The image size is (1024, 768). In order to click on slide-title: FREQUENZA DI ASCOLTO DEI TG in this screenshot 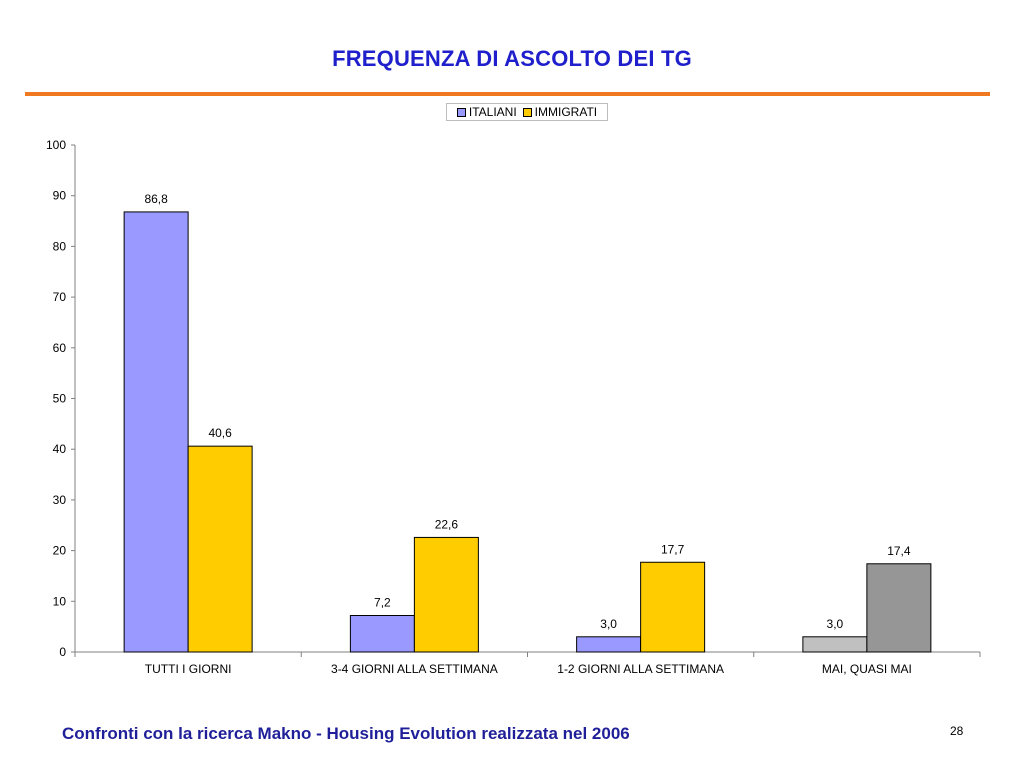, I will do `click(512, 58)`.